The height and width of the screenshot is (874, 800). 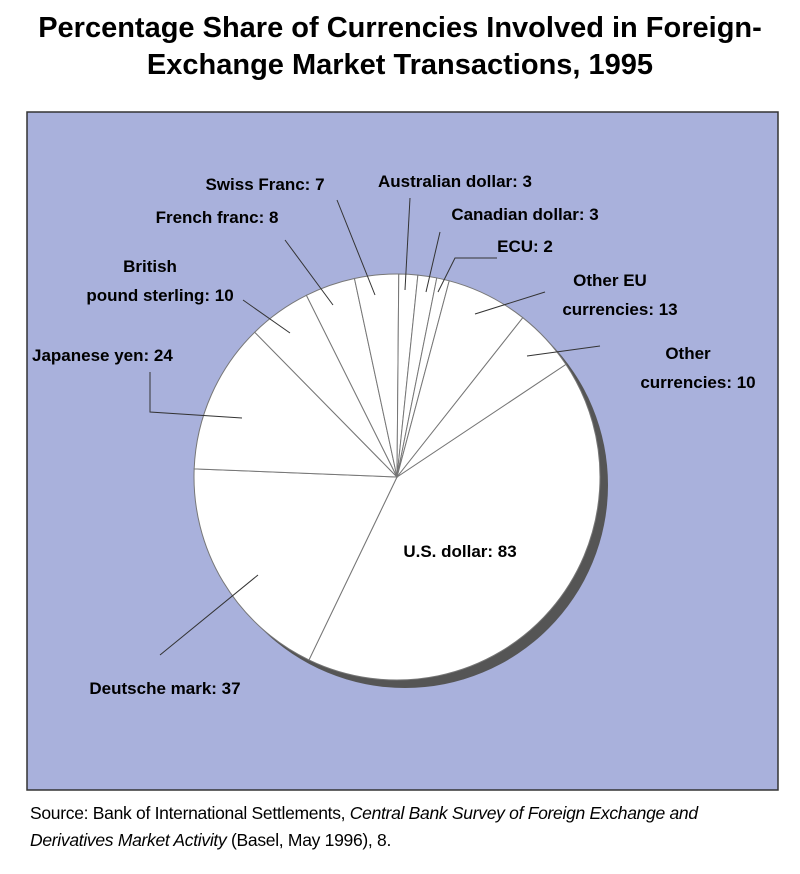 I want to click on slice-label: British pound sterling: 10, so click(x=159, y=281).